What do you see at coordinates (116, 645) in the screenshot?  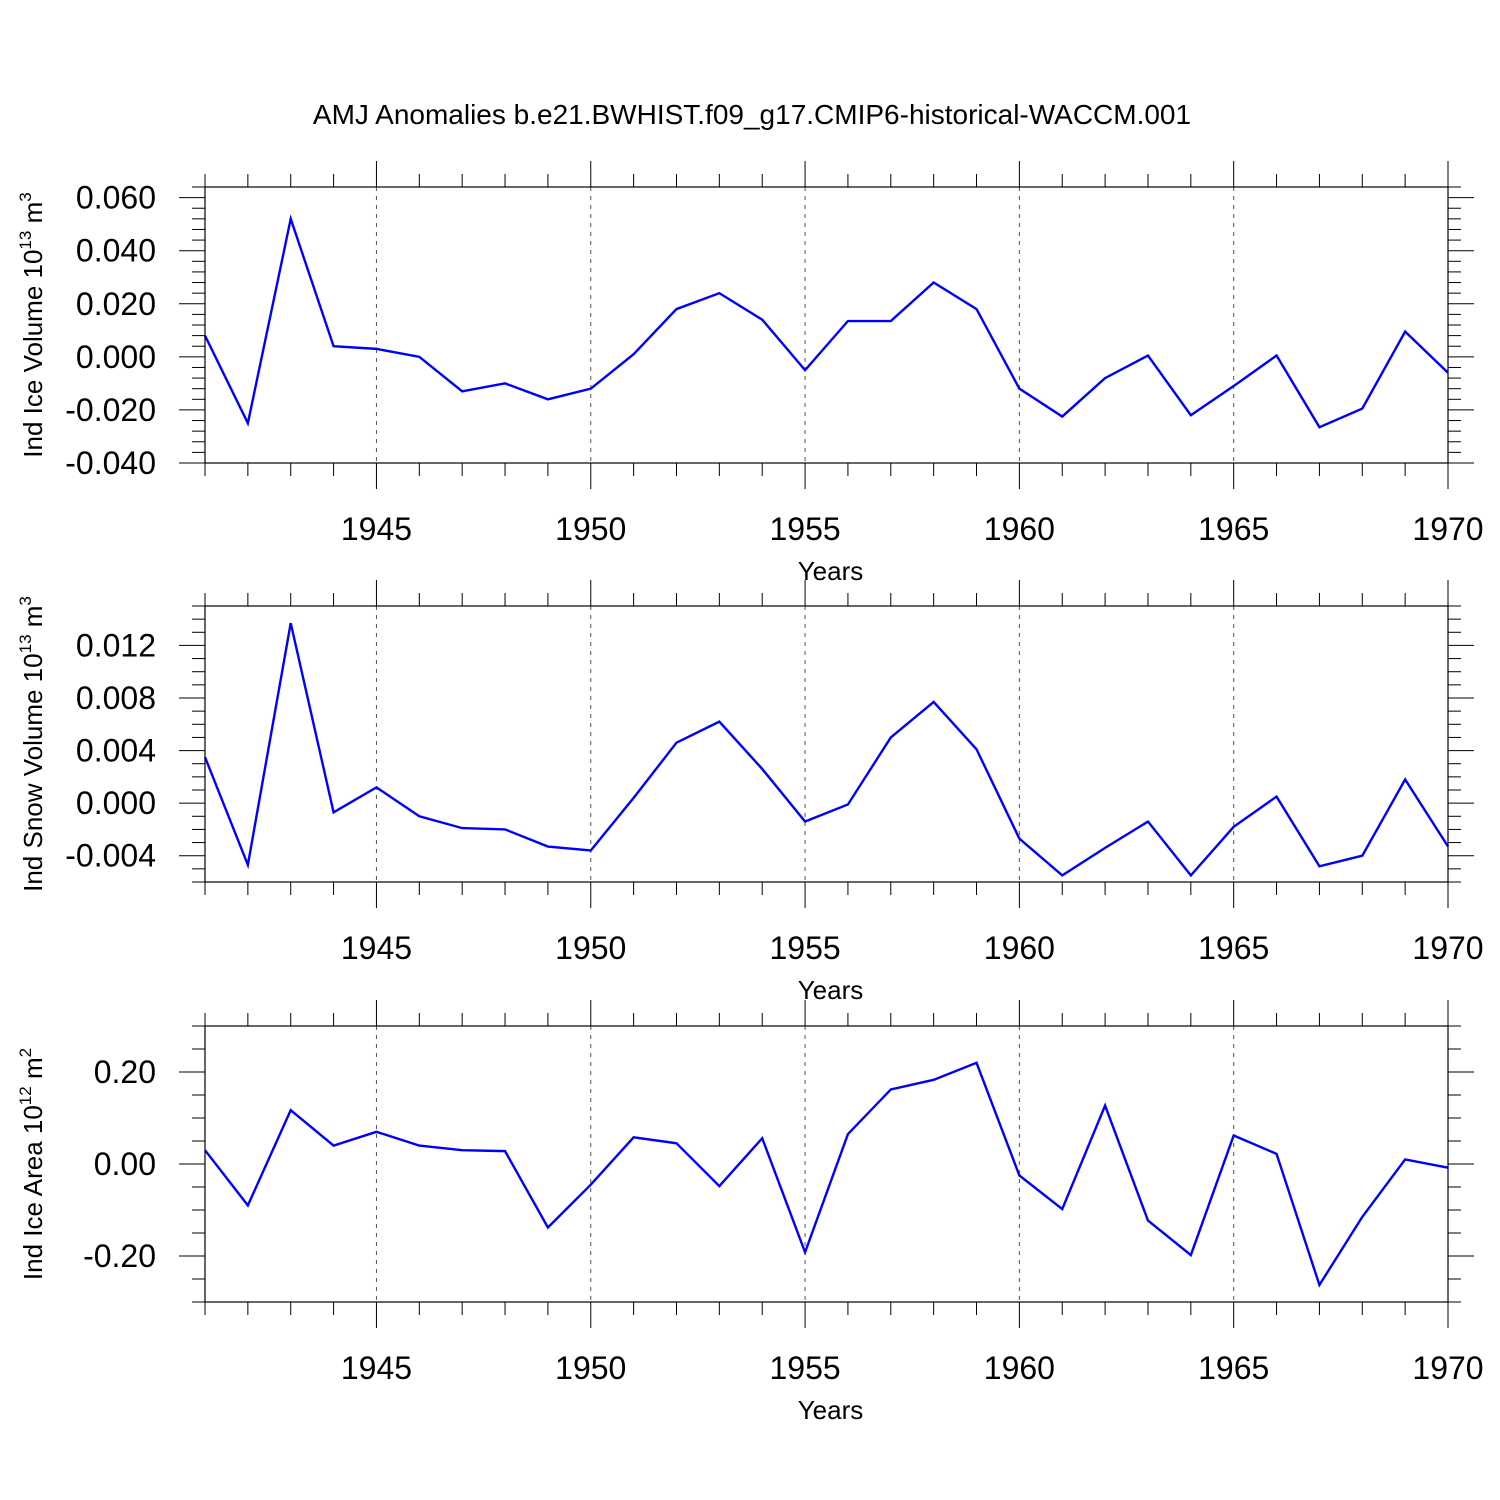 I see `y-tick-label: 0.012` at bounding box center [116, 645].